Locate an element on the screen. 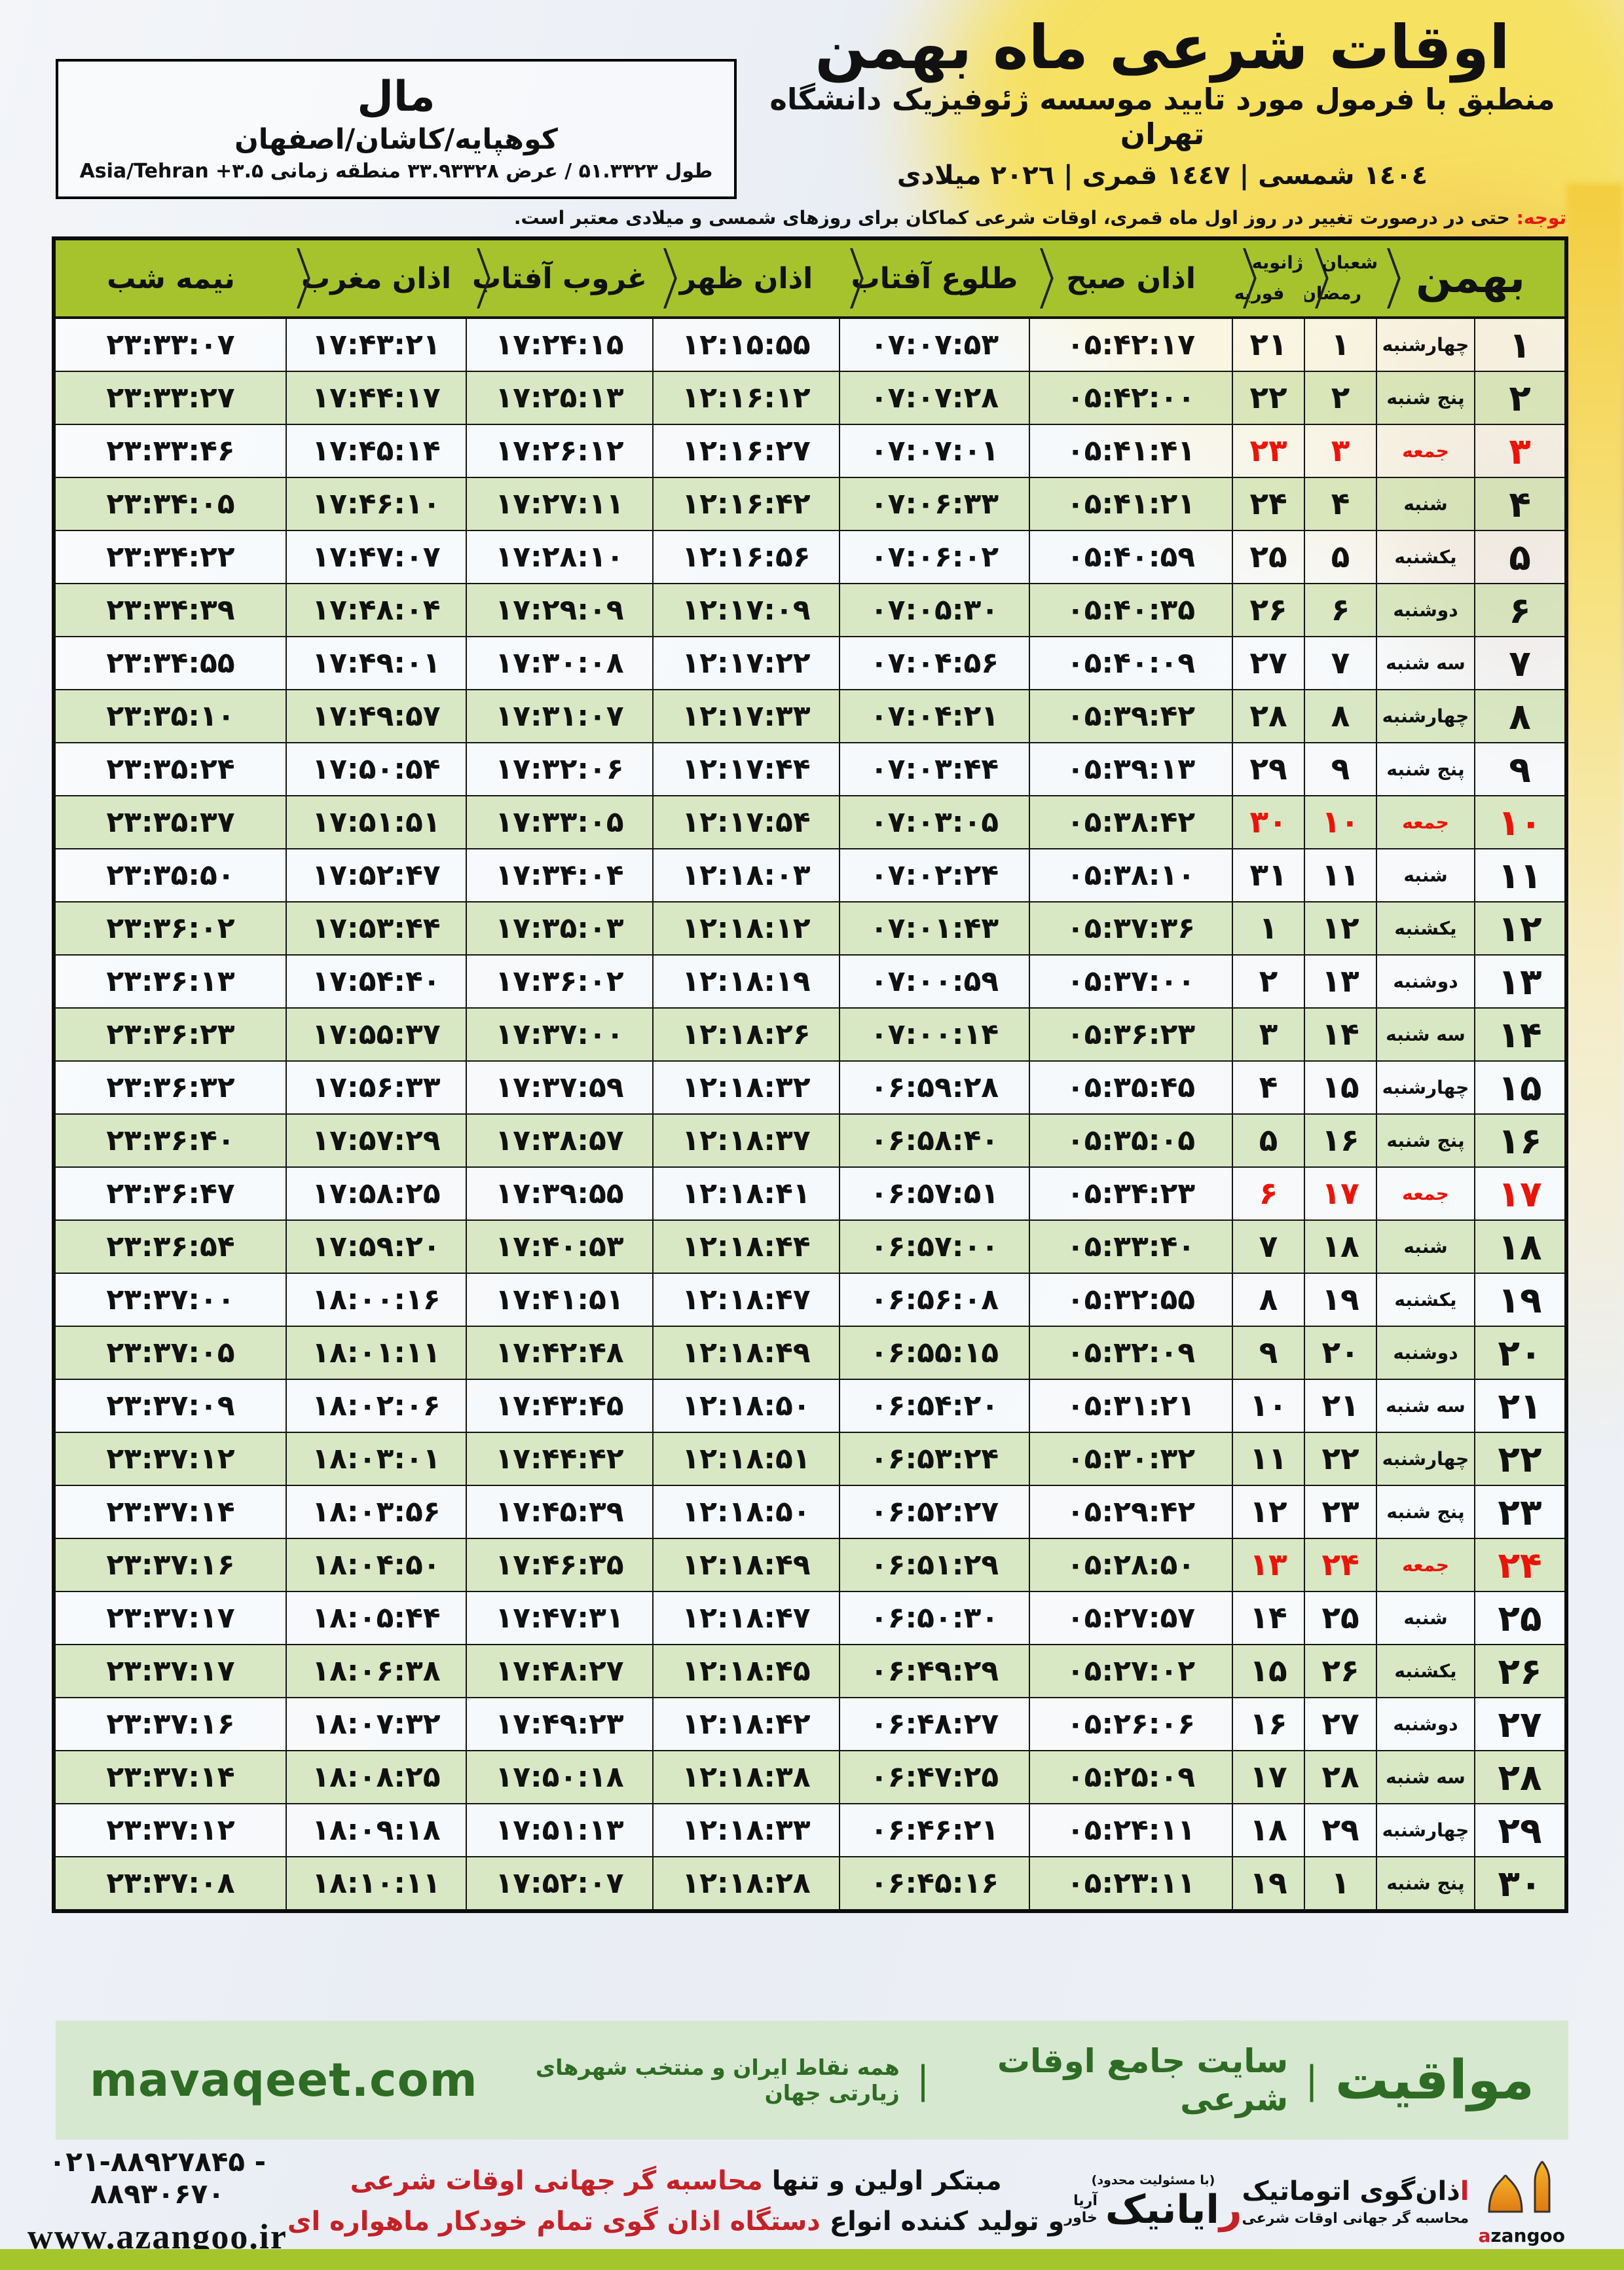 This screenshot has width=1624, height=2270. cell-midnight-time: ۲۳:۳۶:۲۳ is located at coordinates (170, 1034).